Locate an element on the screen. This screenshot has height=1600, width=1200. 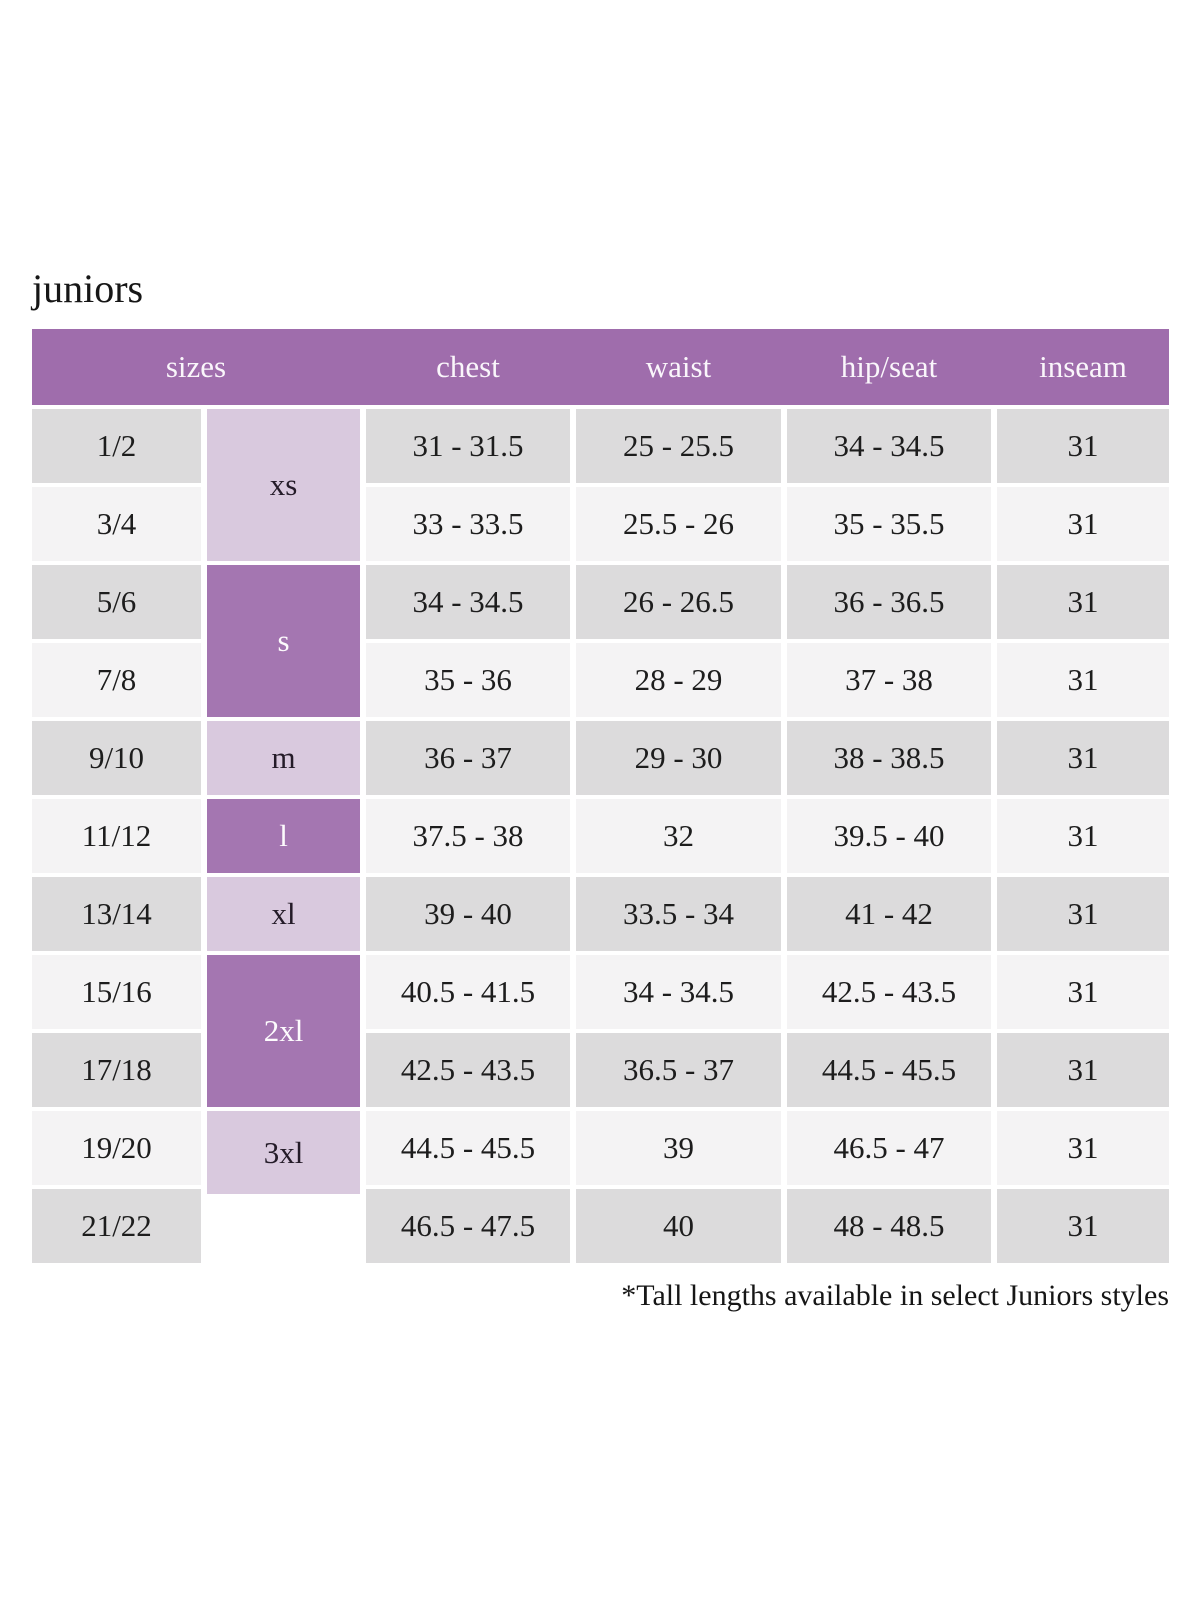
size-cell: 7/8 is located at coordinates (116, 680).